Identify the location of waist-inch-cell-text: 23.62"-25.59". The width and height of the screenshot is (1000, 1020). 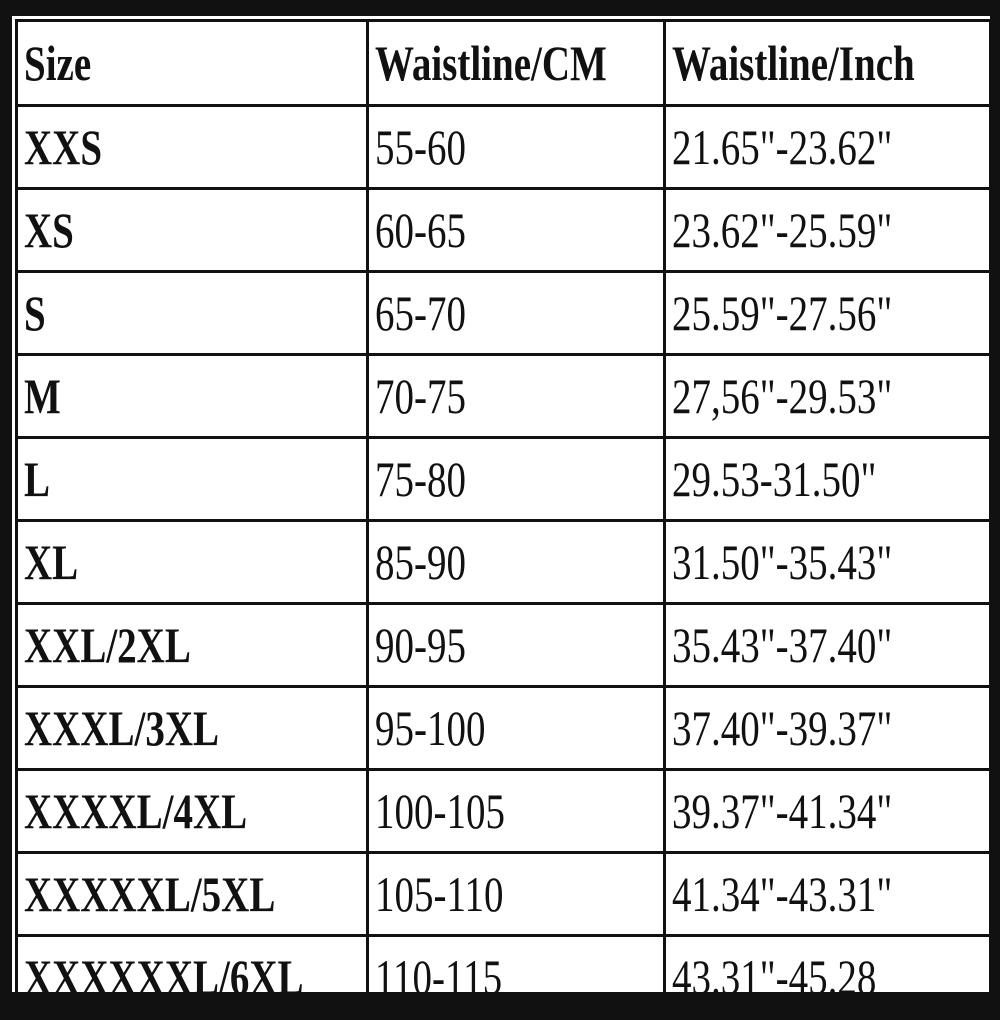
(782, 230).